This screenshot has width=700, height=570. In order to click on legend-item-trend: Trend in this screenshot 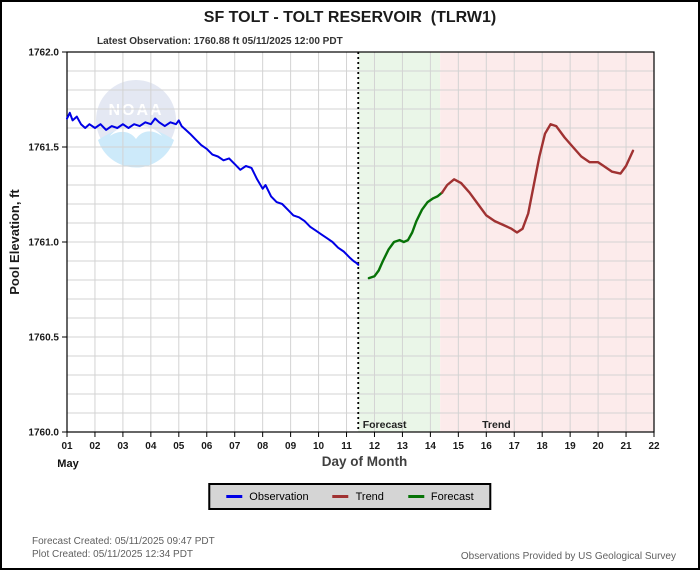, I will do `click(358, 496)`.